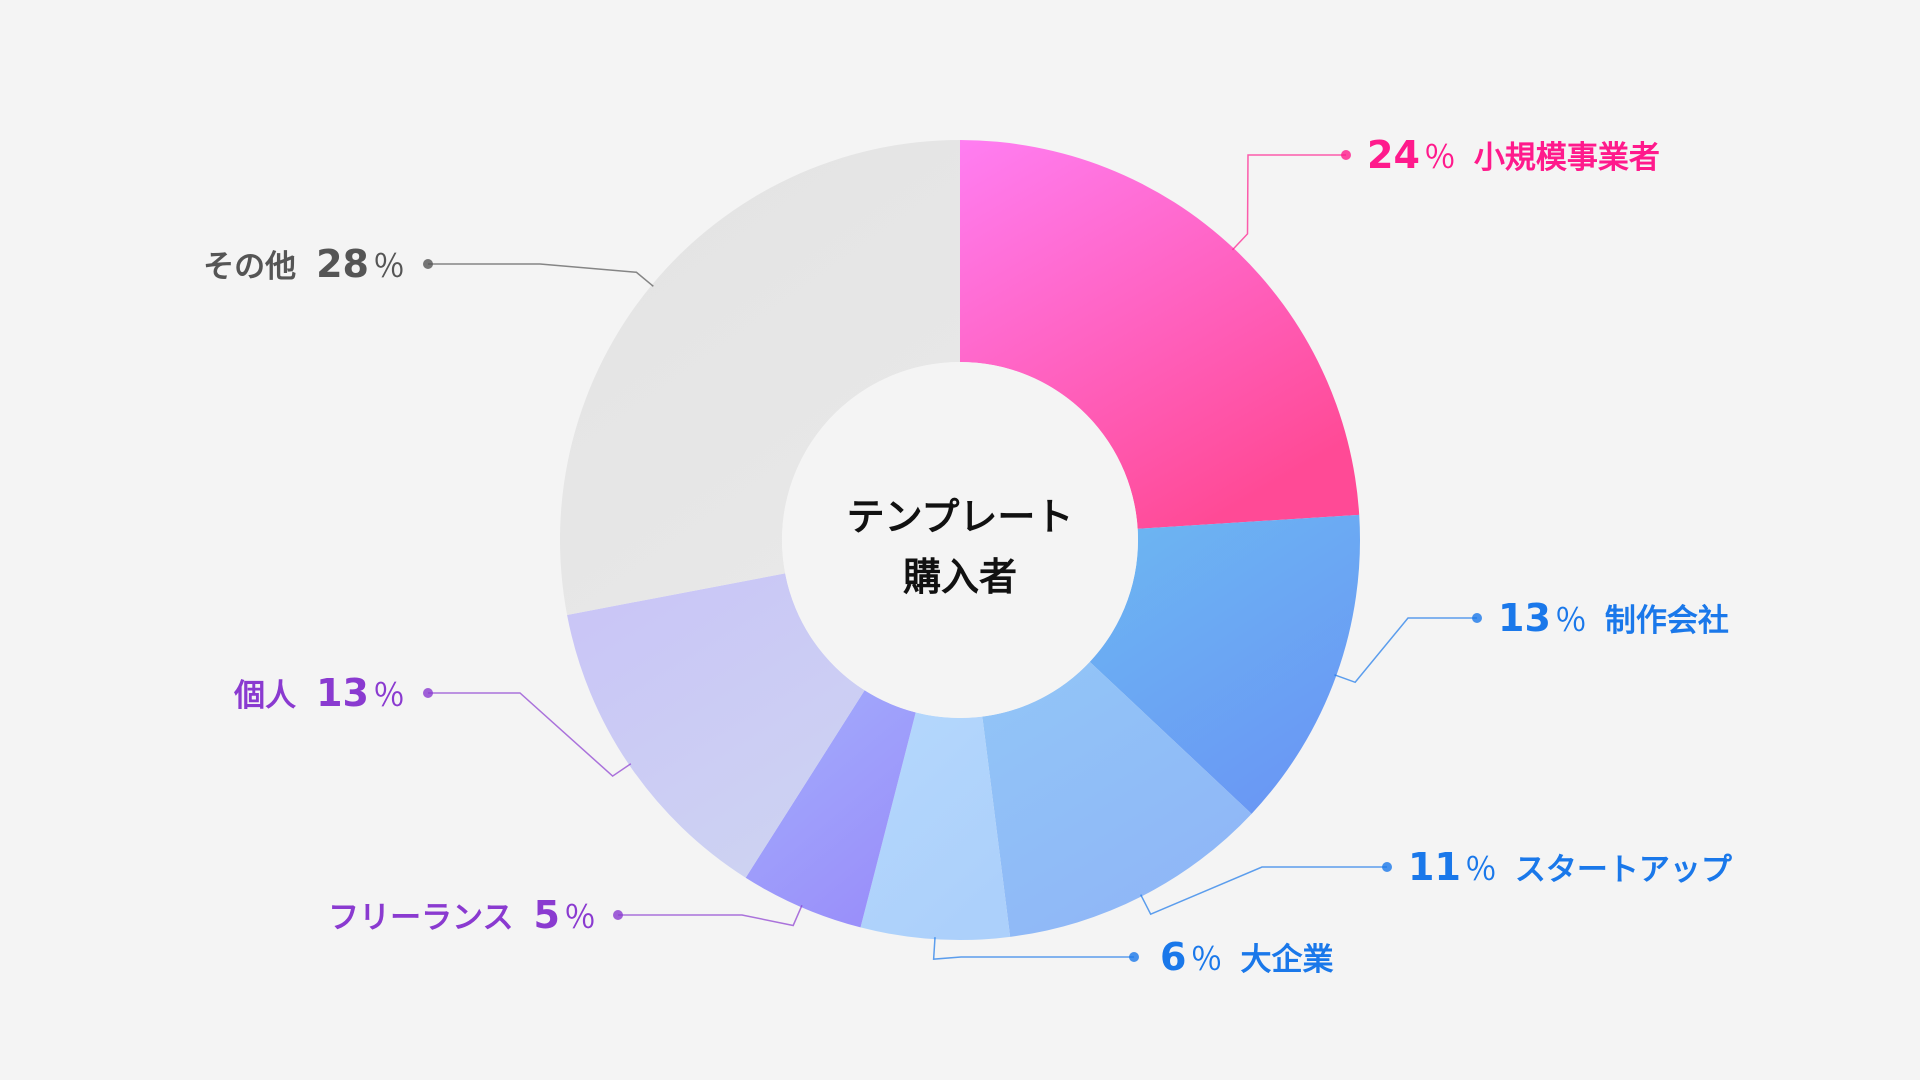  What do you see at coordinates (716, 725) in the screenshot?
I see `slice-6-wedge` at bounding box center [716, 725].